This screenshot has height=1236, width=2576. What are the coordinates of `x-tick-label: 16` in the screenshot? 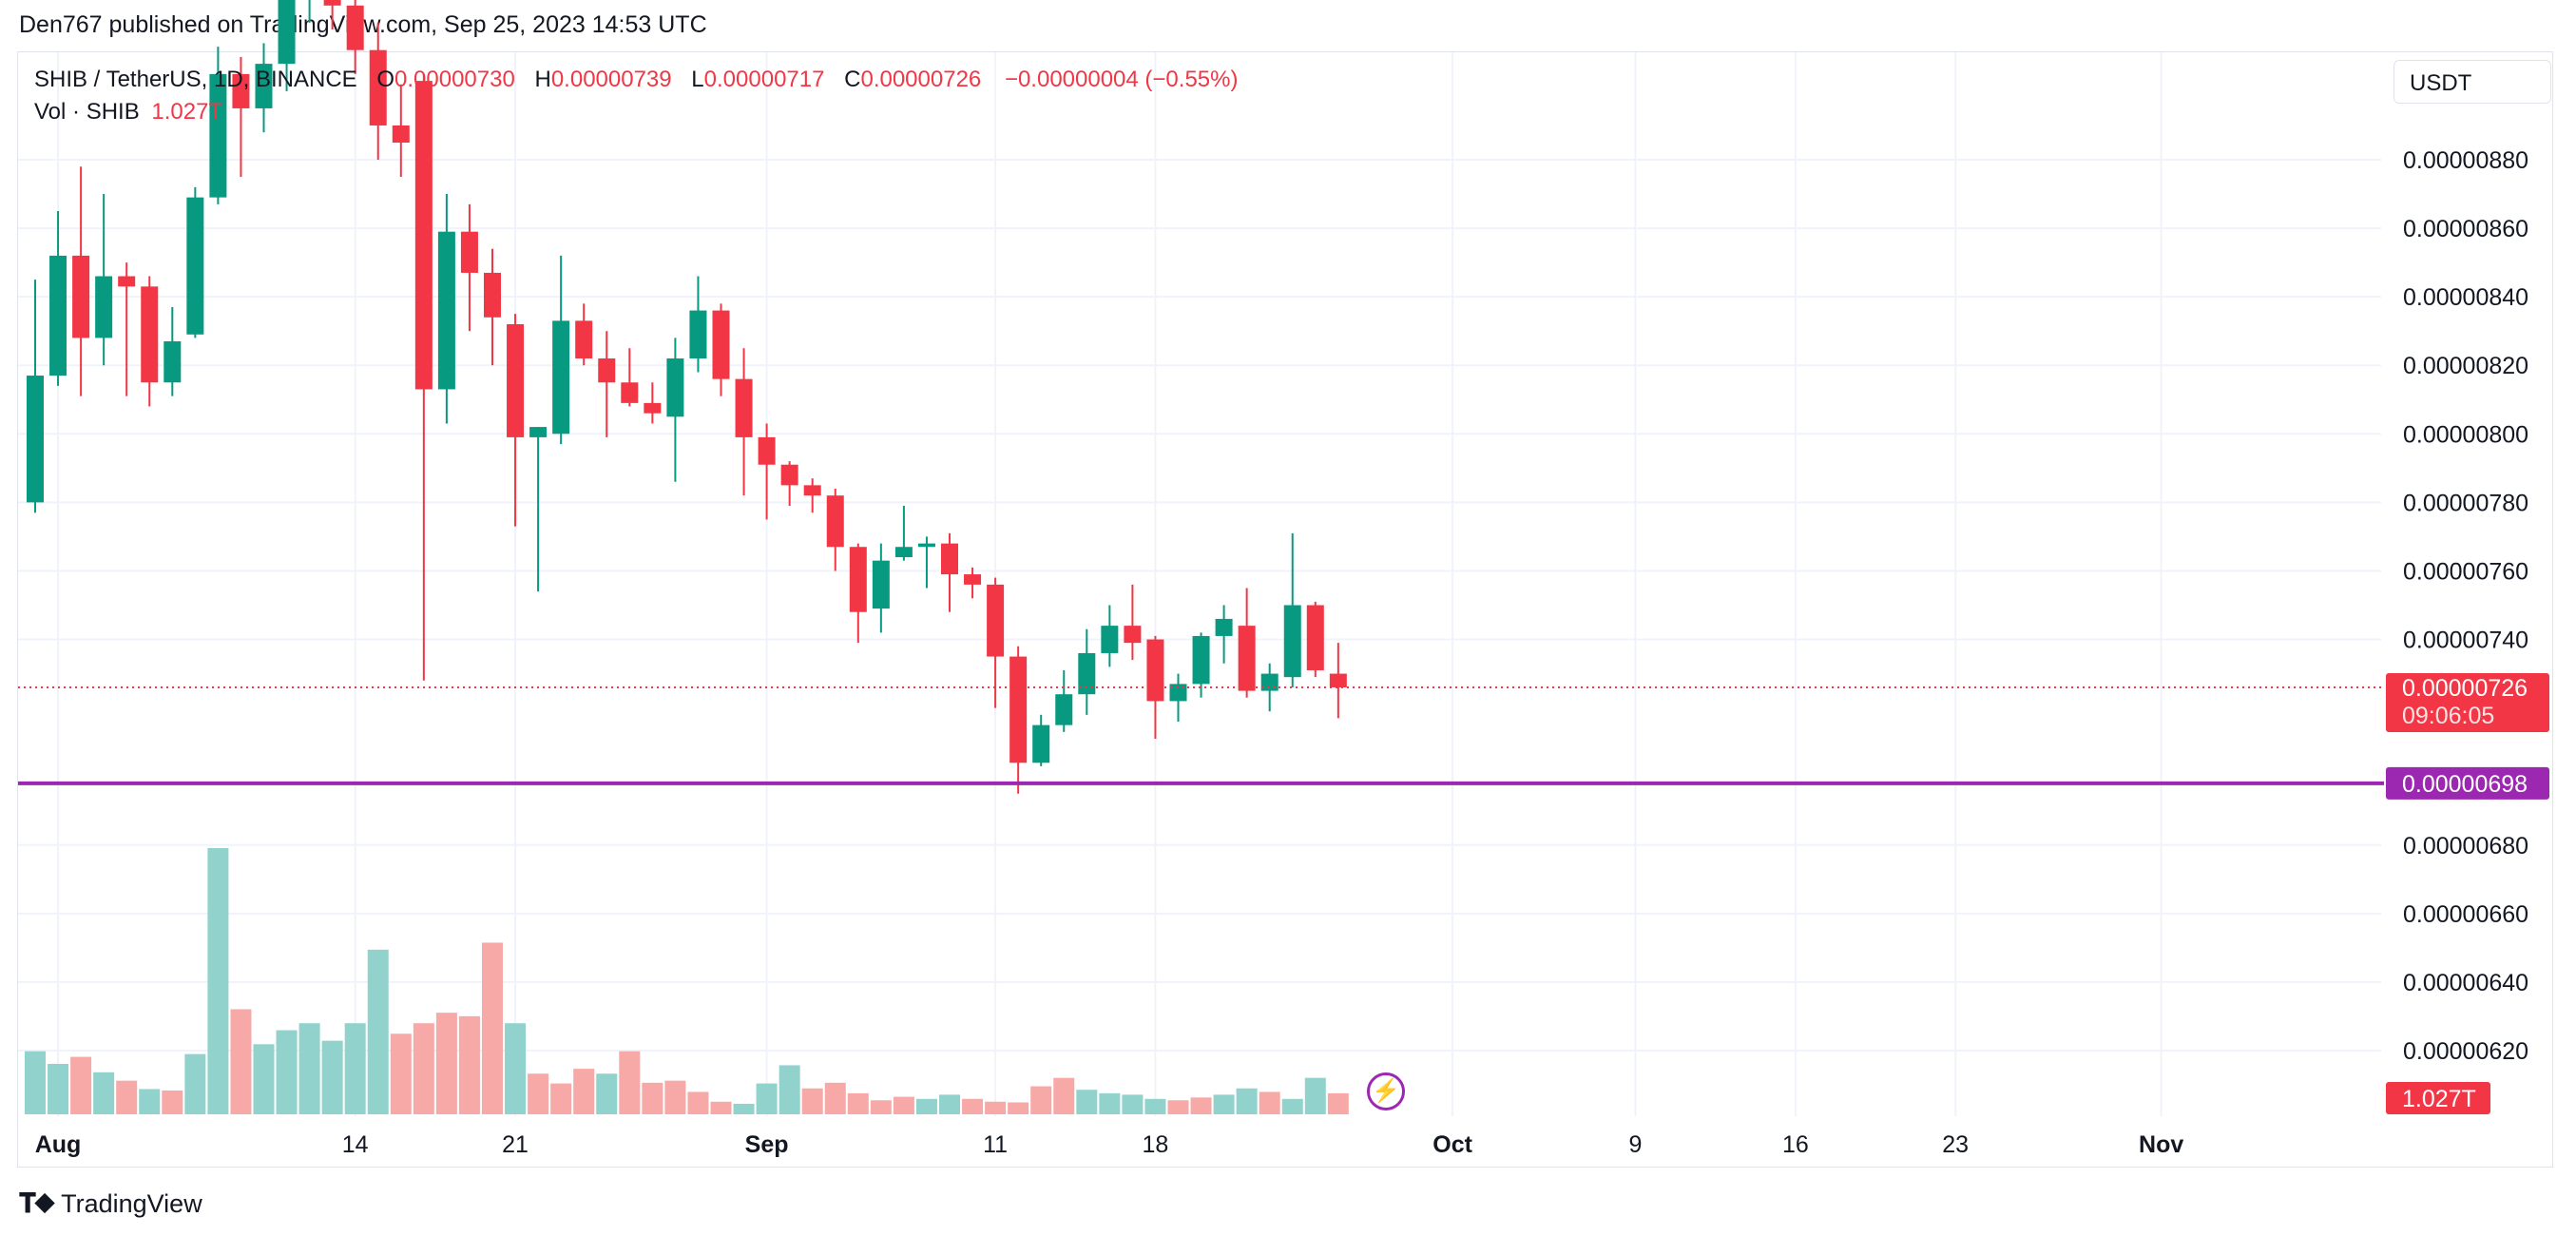 It's located at (1795, 1144).